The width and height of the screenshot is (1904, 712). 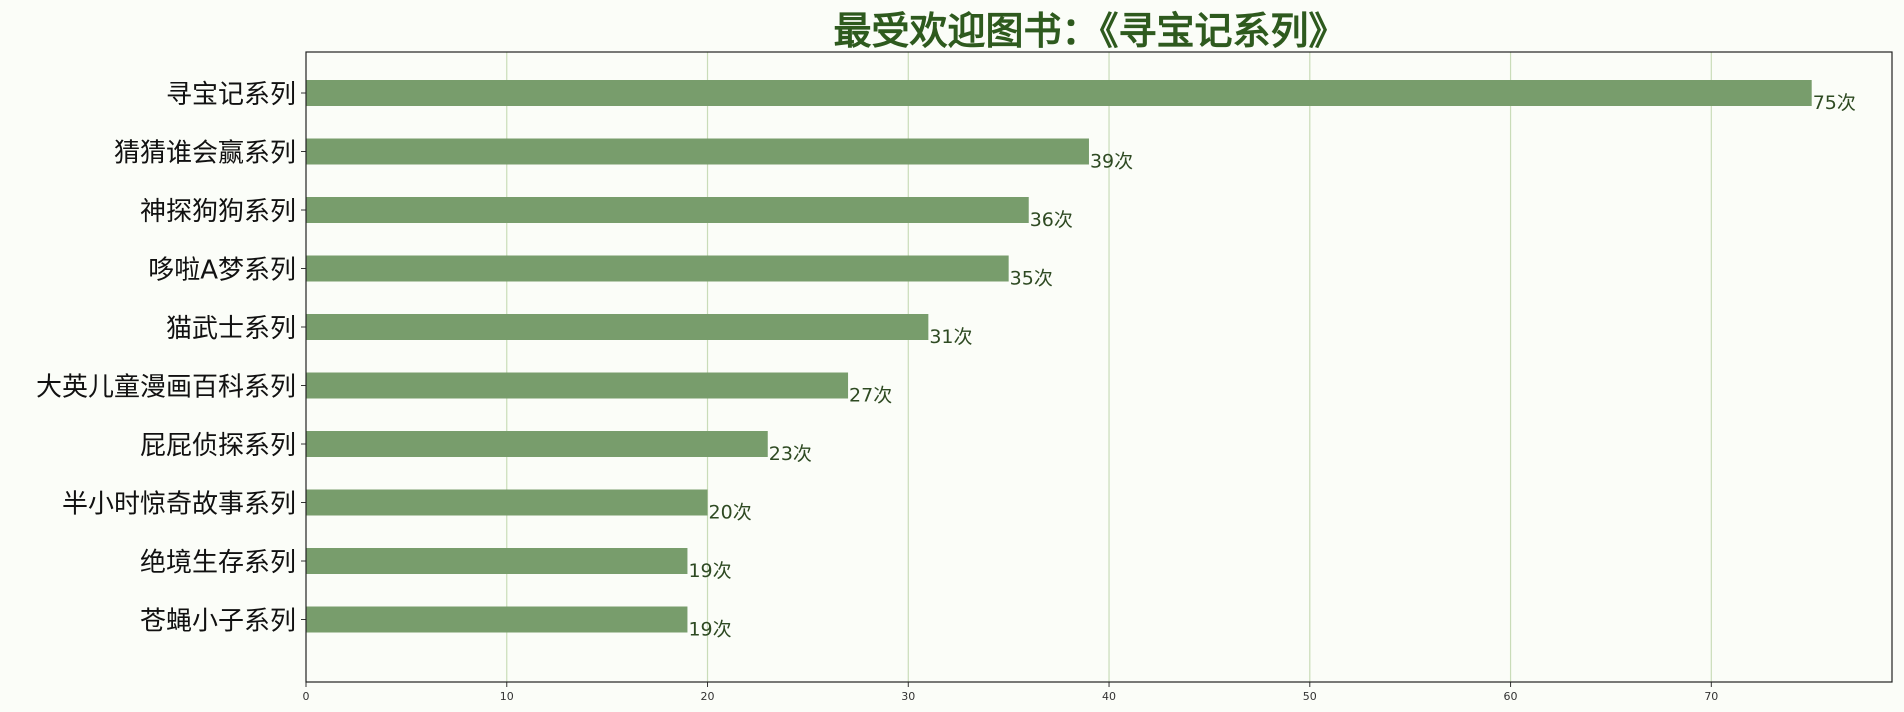 What do you see at coordinates (790, 454) in the screenshot?
I see `value-label: 23次` at bounding box center [790, 454].